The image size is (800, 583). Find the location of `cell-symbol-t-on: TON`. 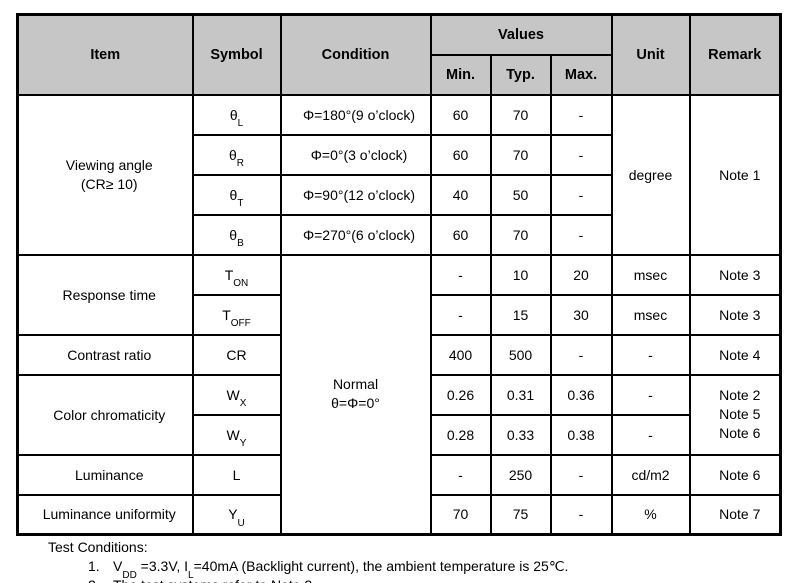

cell-symbol-t-on: TON is located at coordinates (236, 274).